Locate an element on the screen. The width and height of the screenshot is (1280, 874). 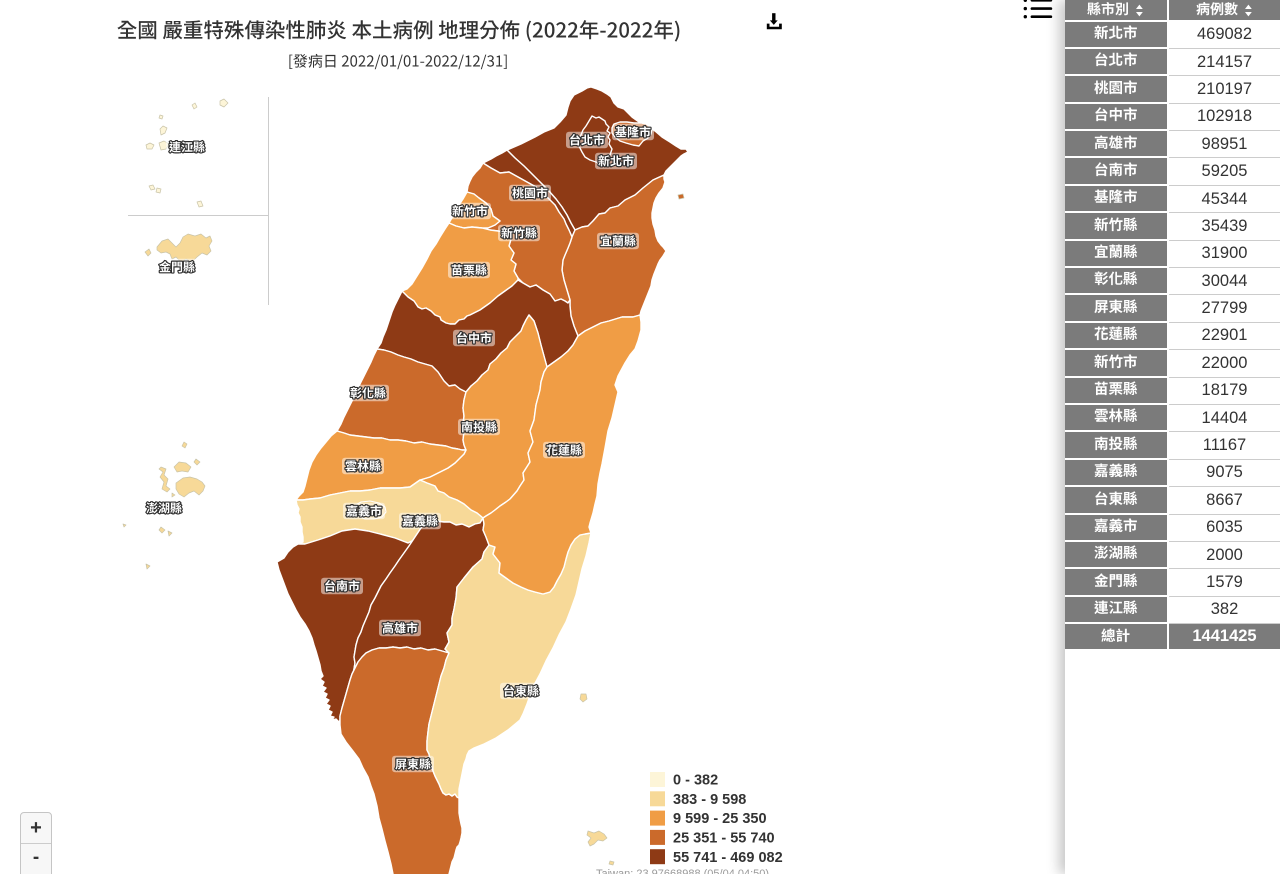
svg-text: 9 599 - 25 350 is located at coordinates (720, 819).